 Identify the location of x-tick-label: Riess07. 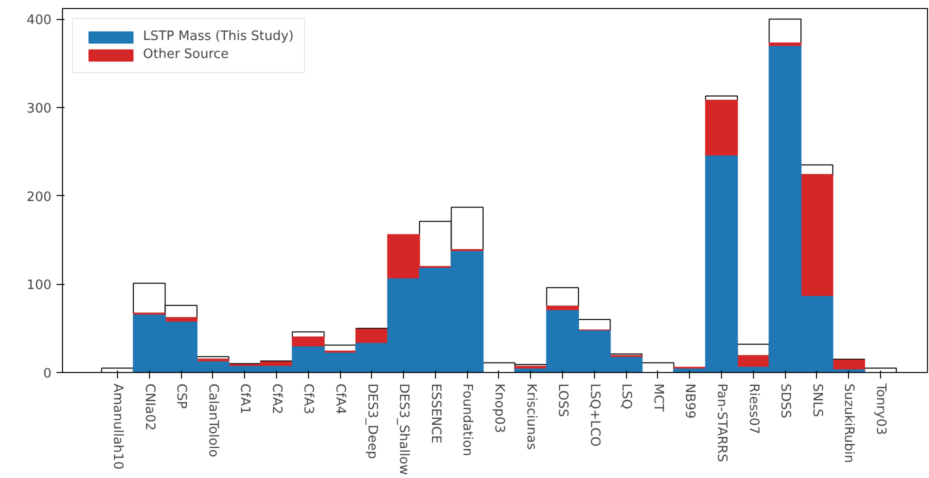
(753, 409).